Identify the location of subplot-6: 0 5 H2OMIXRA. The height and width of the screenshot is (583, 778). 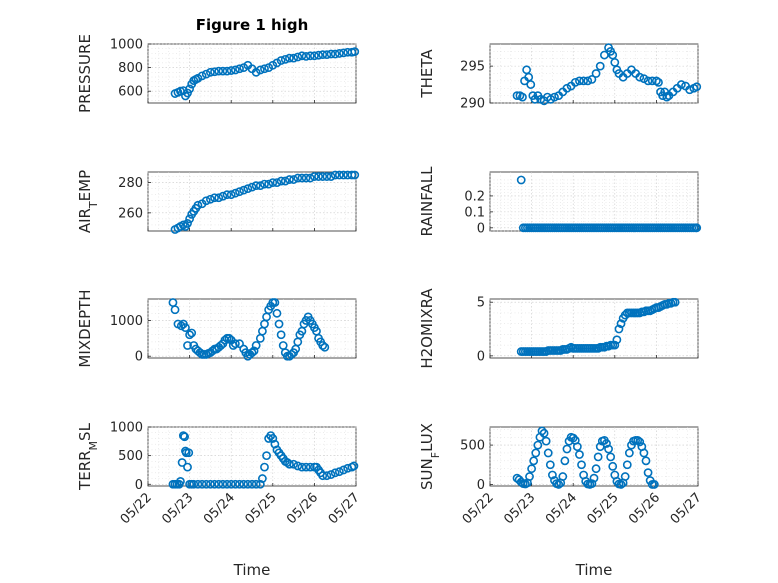
(558, 328).